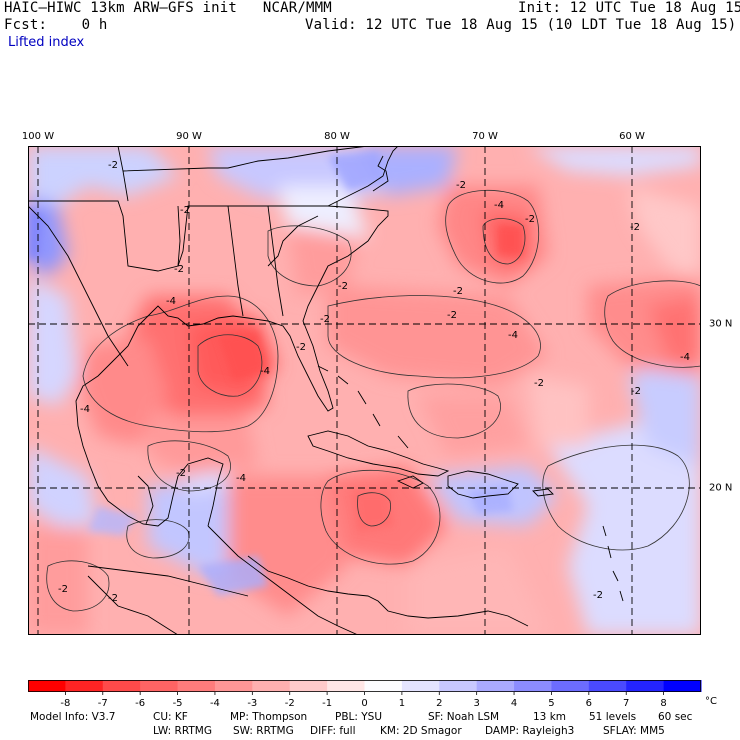 The width and height of the screenshot is (740, 740). I want to click on colorbar: -8 -7 -6 -5 -4 -3 -2 -1 0 1 2 3 4 5 6 7 8 °C, so click(372, 694).